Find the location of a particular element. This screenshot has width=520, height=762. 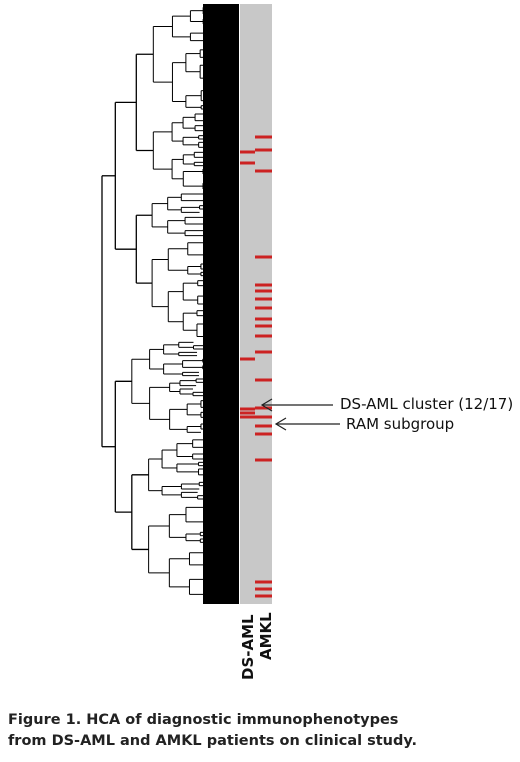

annotation-ram-subgroup: RAM subgroup is located at coordinates (400, 424).